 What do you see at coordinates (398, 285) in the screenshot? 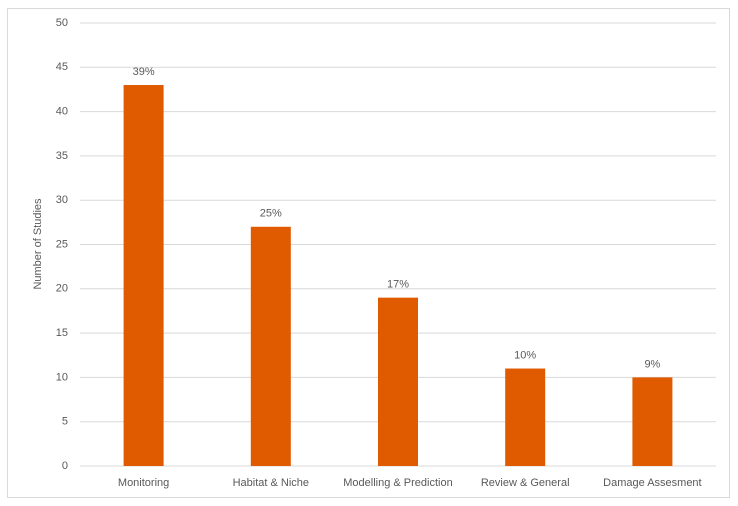
I see `annotation: 17%` at bounding box center [398, 285].